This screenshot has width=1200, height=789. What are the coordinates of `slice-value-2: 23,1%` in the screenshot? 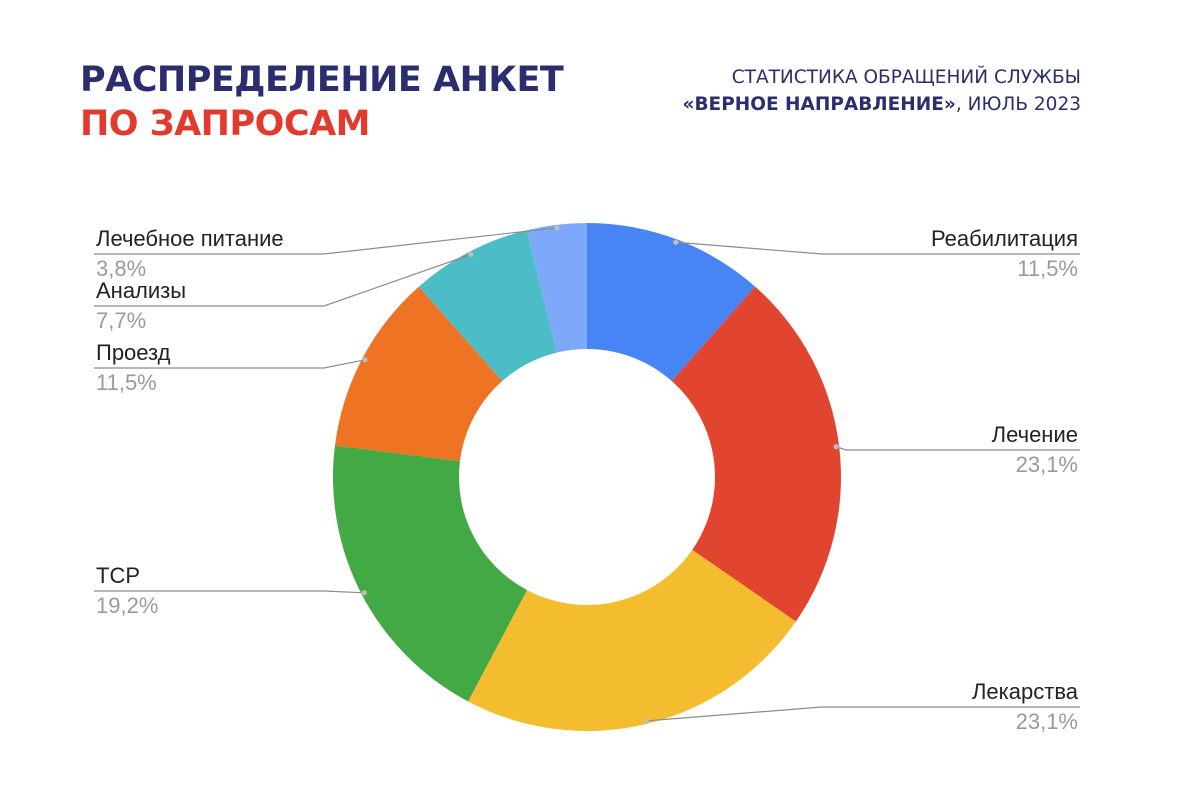 It's located at (1047, 464).